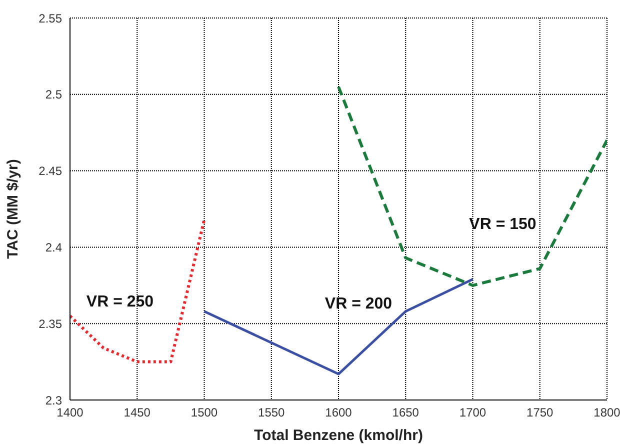  Describe the element at coordinates (53, 95) in the screenshot. I see `y-tick-label: 2.5` at that location.